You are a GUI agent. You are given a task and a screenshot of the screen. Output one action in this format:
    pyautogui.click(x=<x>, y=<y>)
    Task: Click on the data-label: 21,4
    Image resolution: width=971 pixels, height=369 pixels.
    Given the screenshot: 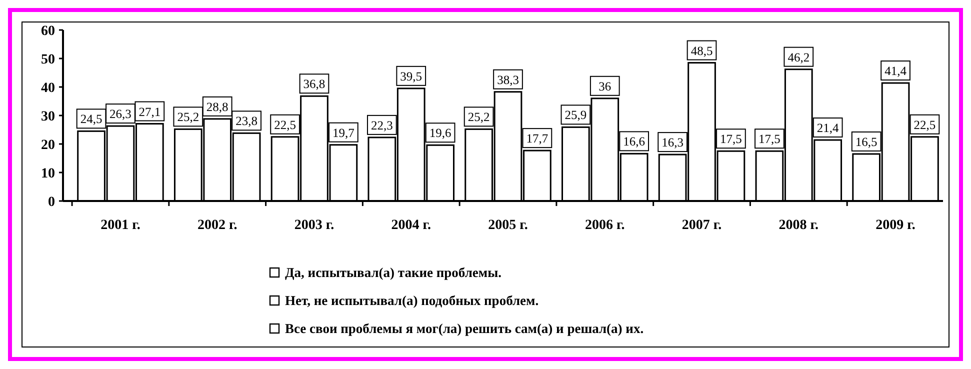 What is the action you would take?
    pyautogui.click(x=828, y=128)
    